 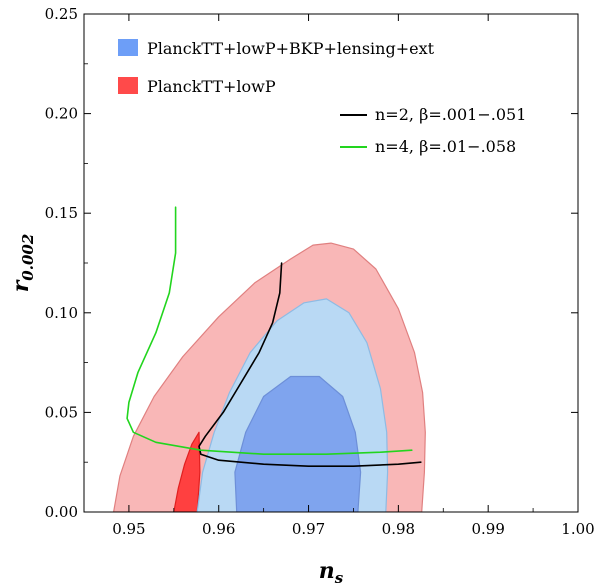 I want to click on legend-label: PlanckTT+lowP, so click(x=211, y=86).